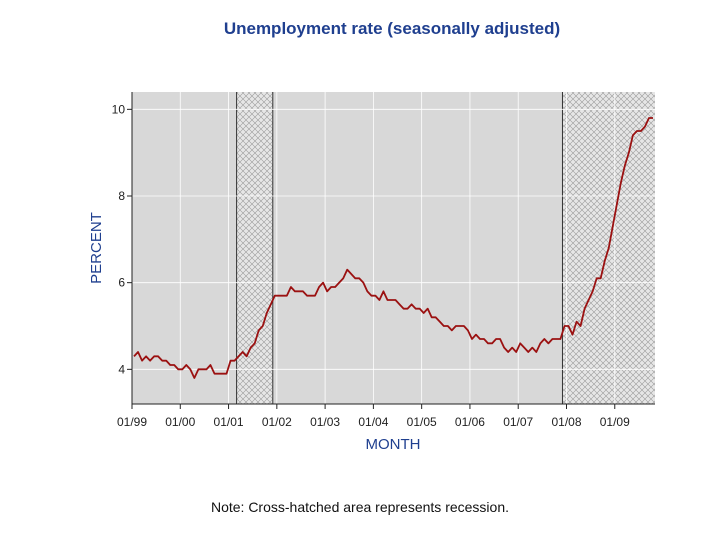 This screenshot has width=720, height=540. I want to click on x-axis-title: MONTH, so click(393, 444).